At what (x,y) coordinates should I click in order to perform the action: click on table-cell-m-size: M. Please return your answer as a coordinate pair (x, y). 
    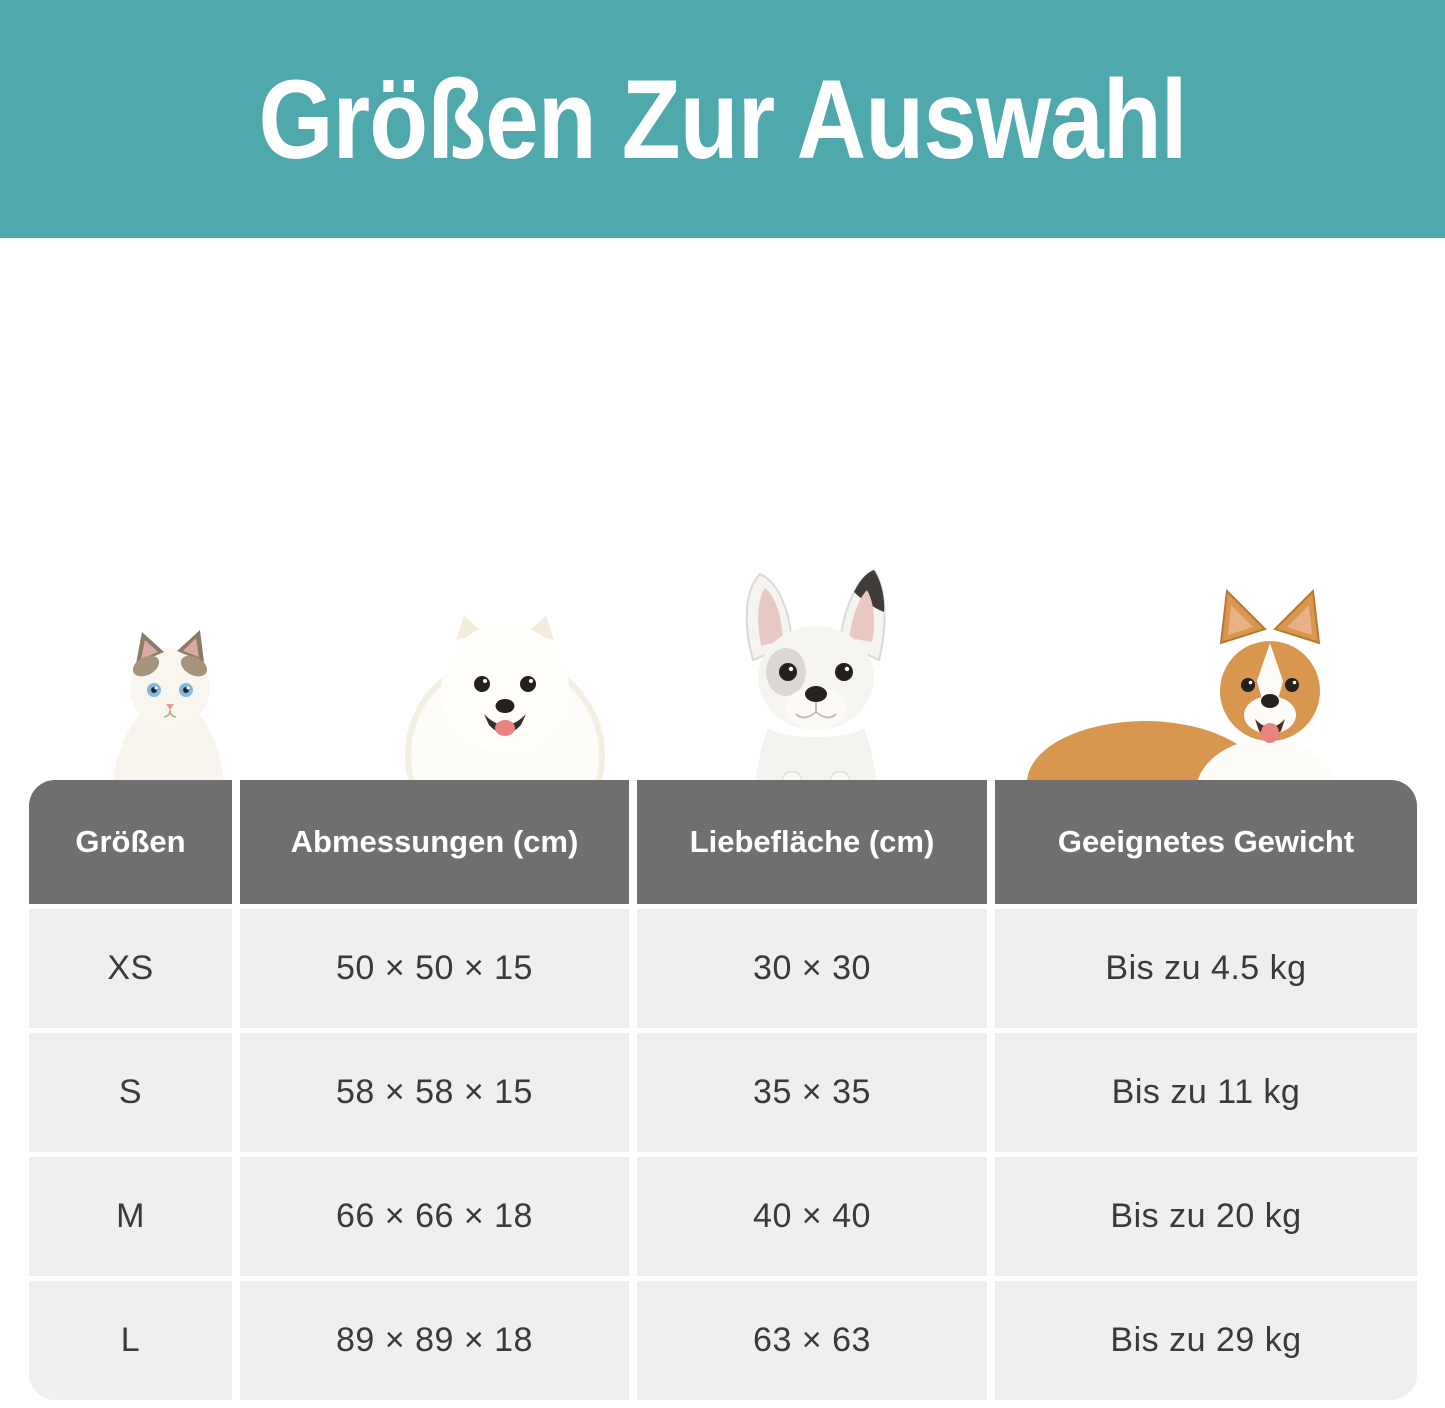
    Looking at the image, I should click on (130, 1216).